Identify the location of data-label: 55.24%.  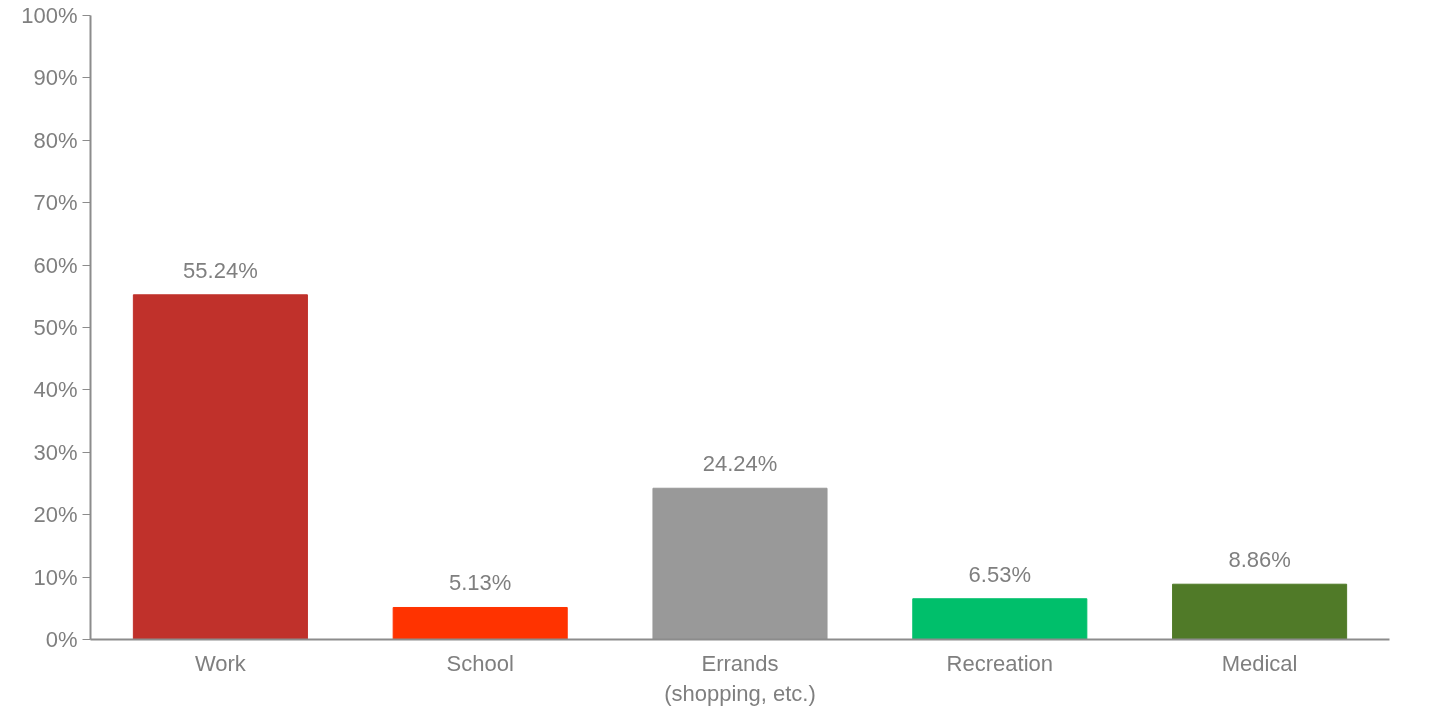
(220, 270).